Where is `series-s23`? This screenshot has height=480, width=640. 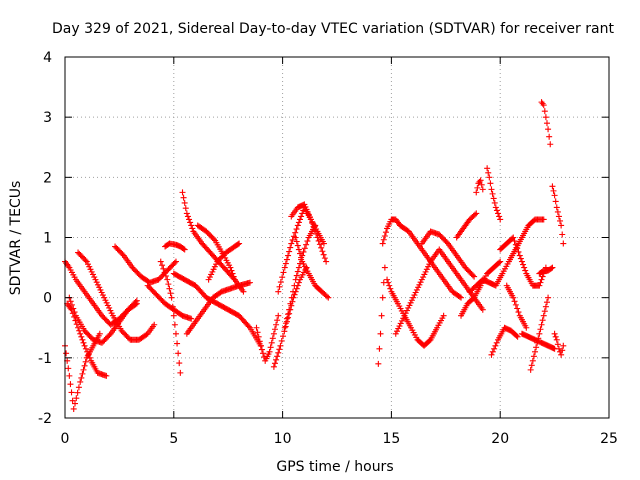 series-s23 is located at coordinates (415, 312).